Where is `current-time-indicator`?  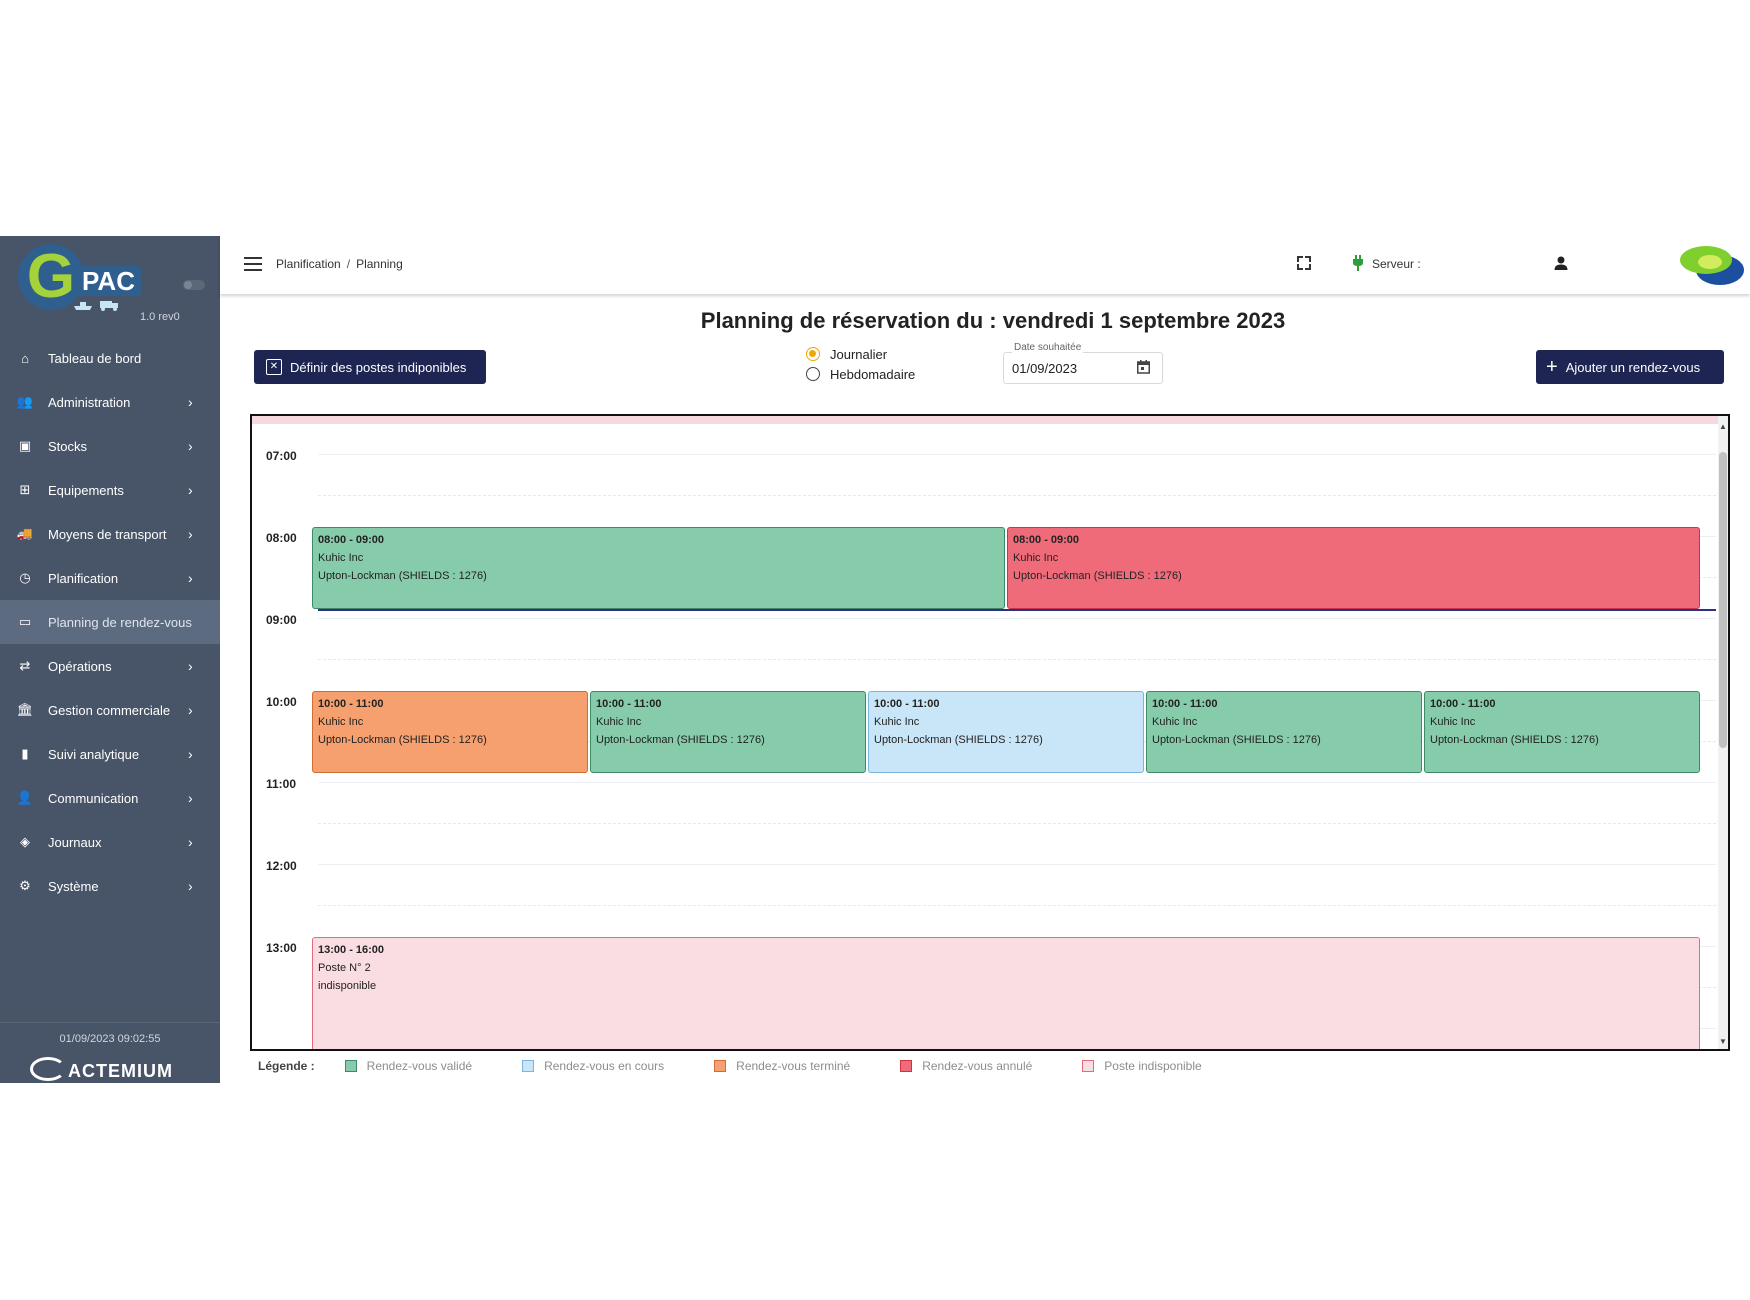 current-time-indicator is located at coordinates (1017, 610).